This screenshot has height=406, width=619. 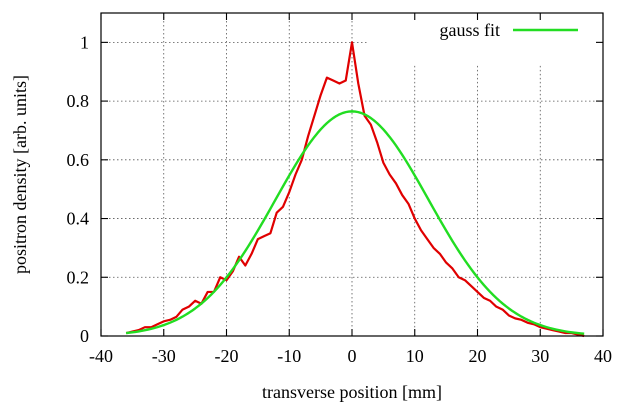 What do you see at coordinates (415, 356) in the screenshot?
I see `x-tick-label: 10` at bounding box center [415, 356].